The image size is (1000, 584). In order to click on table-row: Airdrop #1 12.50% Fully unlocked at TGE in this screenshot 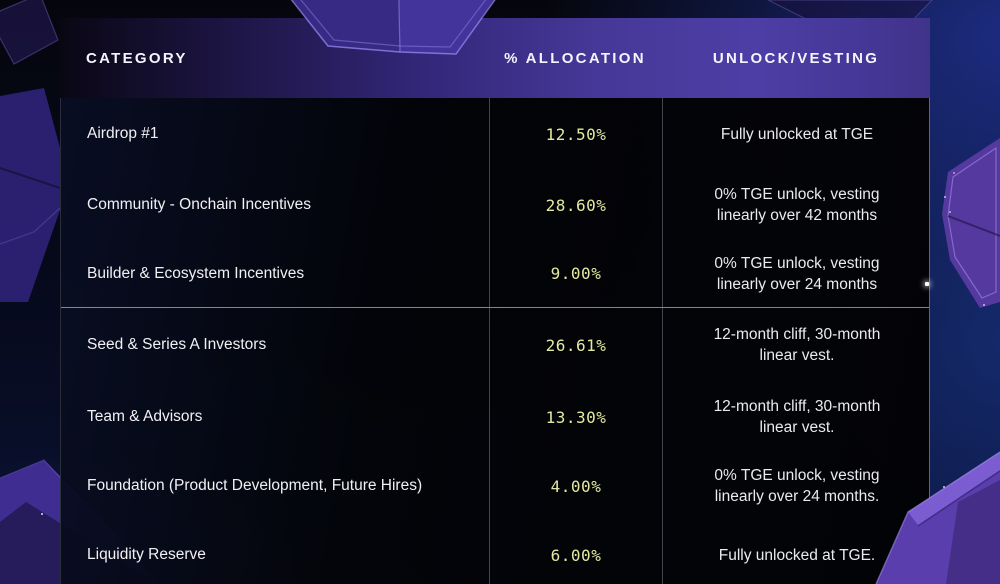, I will do `click(495, 134)`.